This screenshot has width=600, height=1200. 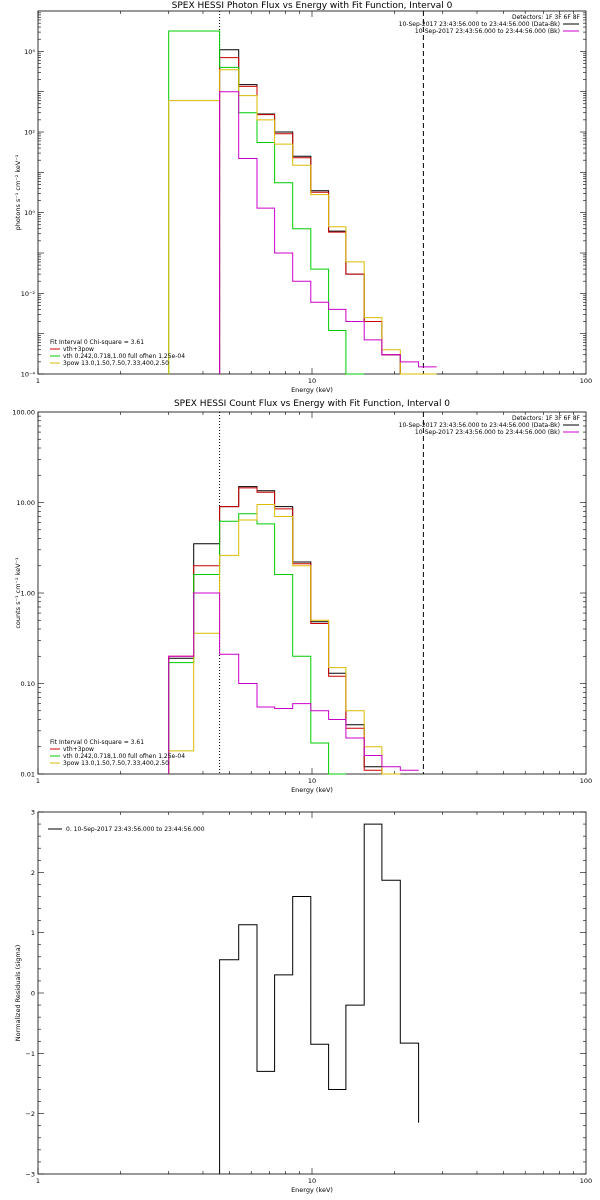 I want to click on y-tick-label: 10⁻⁴, so click(x=28, y=375).